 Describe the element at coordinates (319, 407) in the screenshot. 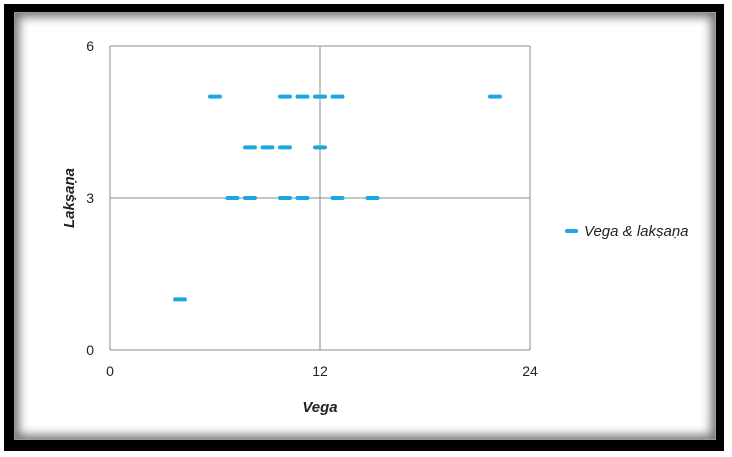

I see `x-axis-title: Vega` at that location.